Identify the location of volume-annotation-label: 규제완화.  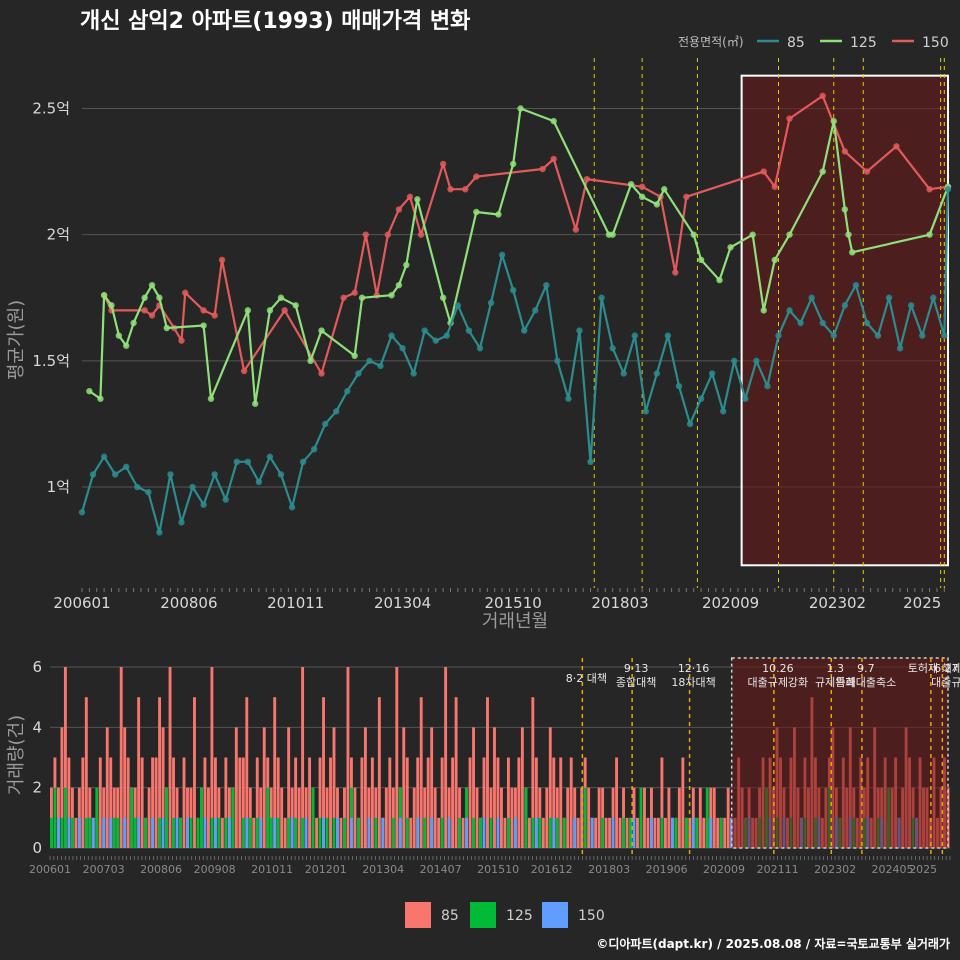
(835, 682).